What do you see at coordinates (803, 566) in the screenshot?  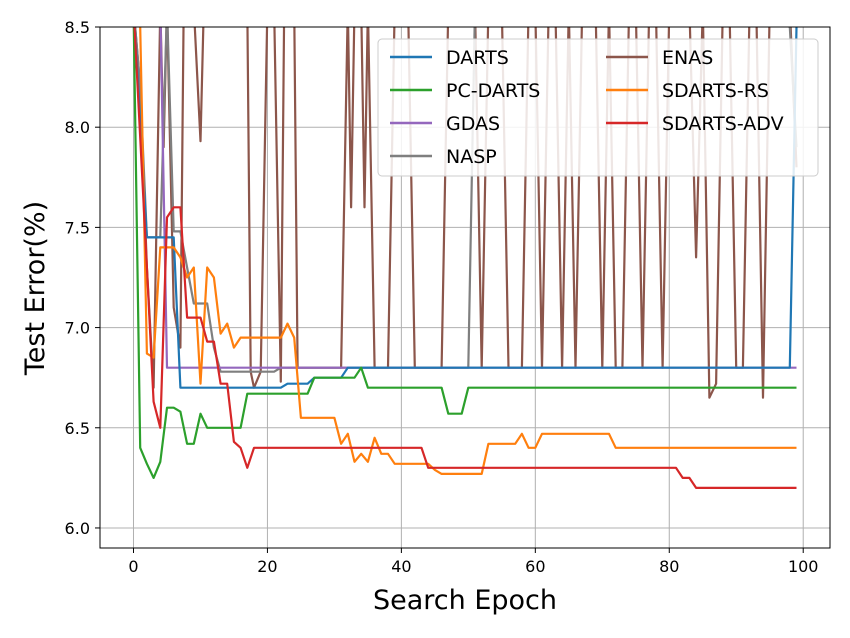 I see `x-tick-label: 100` at bounding box center [803, 566].